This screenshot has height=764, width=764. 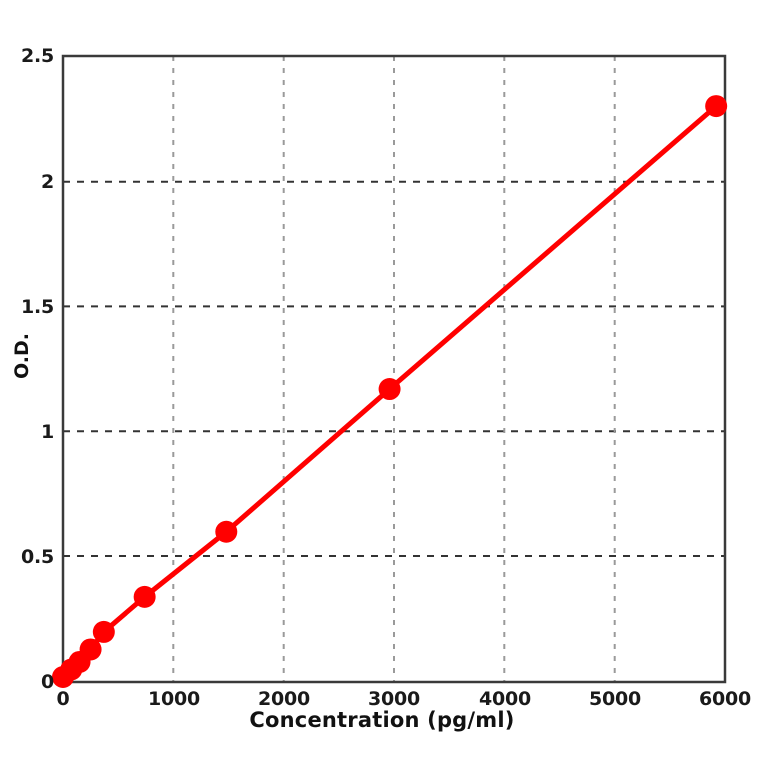 I want to click on x-tick-label-1000: 1000, so click(x=174, y=699).